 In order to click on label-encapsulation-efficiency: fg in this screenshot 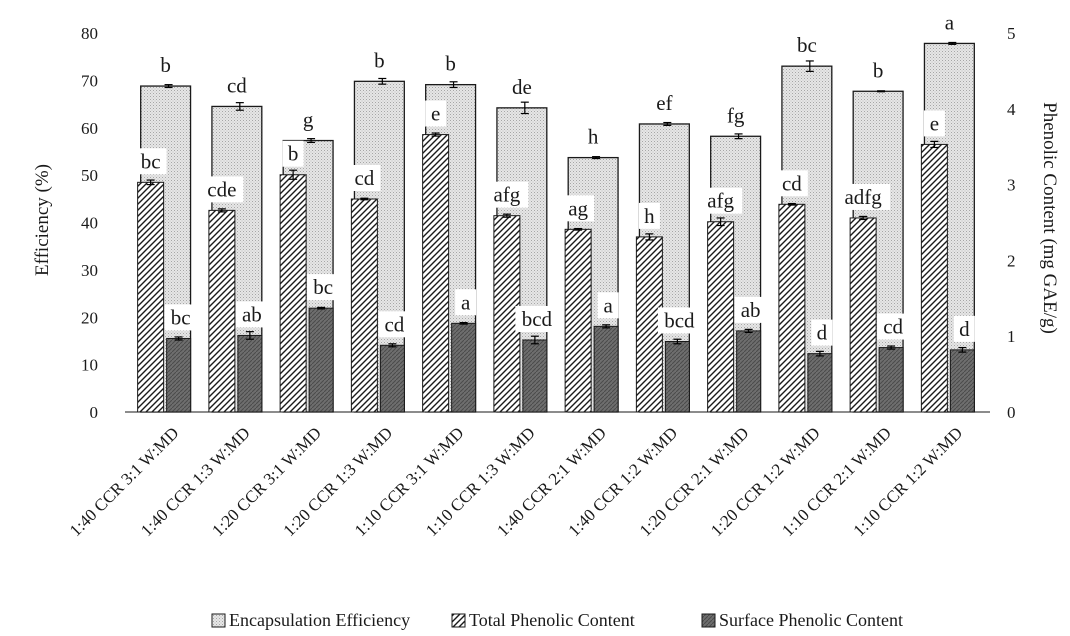, I will do `click(735, 115)`.